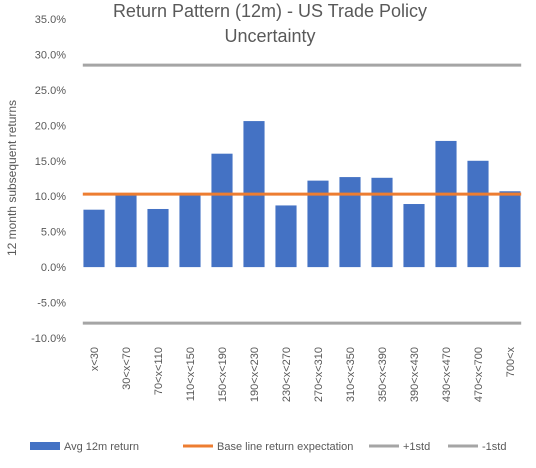 The height and width of the screenshot is (468, 536). I want to click on x-tick-label: 110<x<150, so click(191, 374).